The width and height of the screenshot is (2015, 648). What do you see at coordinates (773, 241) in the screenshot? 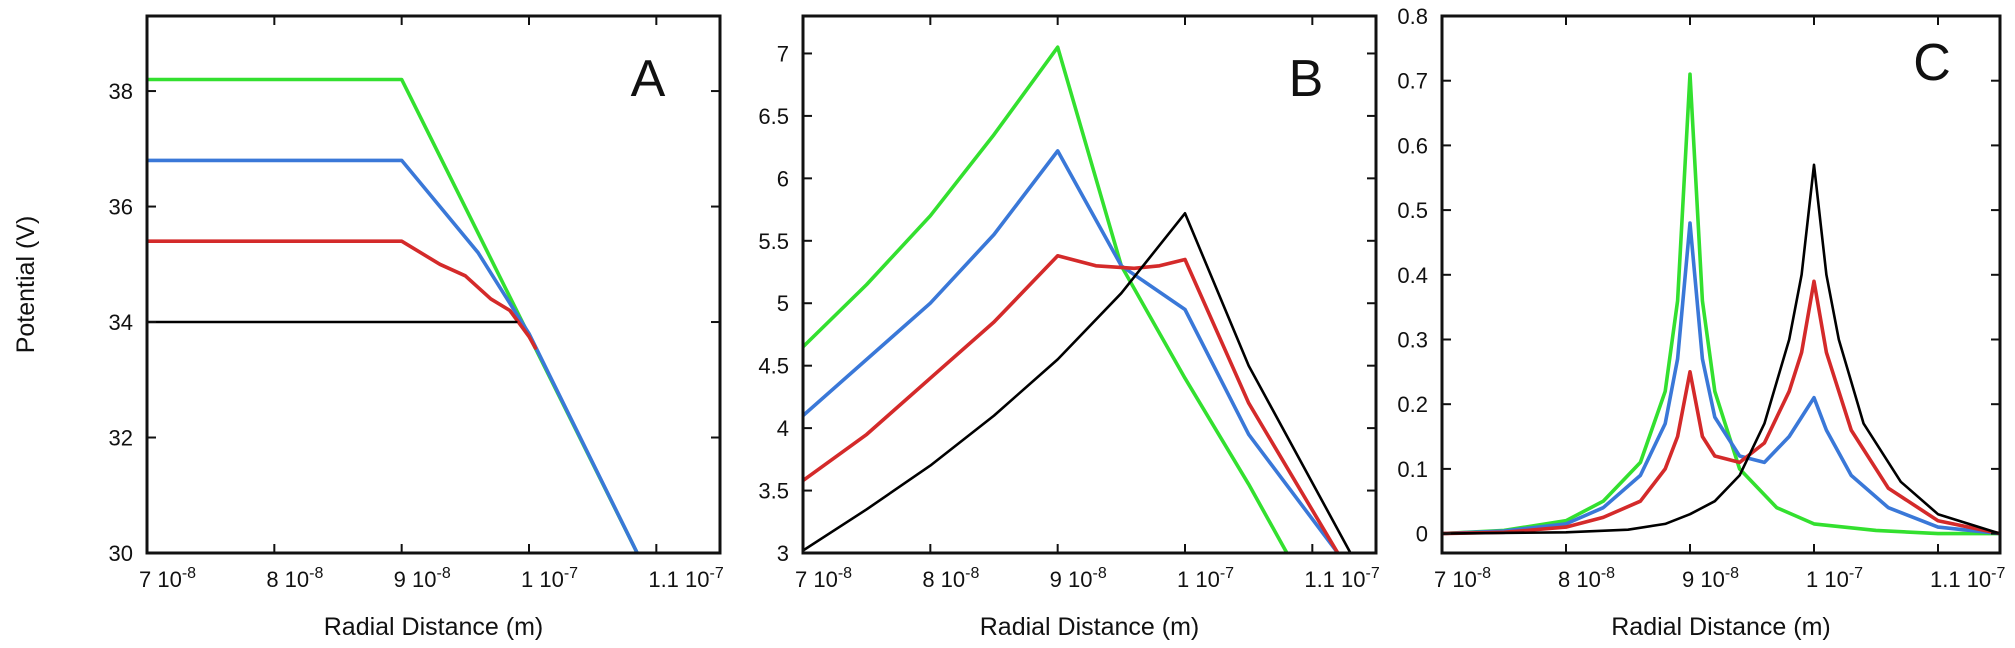
I see `y-tick-label: 5.5` at bounding box center [773, 241].